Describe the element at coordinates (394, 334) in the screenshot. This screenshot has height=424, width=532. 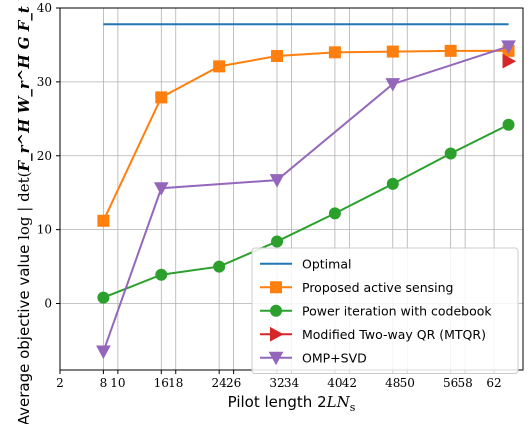
I see `legend-label: Modified Two-way QR (MTQR)` at that location.